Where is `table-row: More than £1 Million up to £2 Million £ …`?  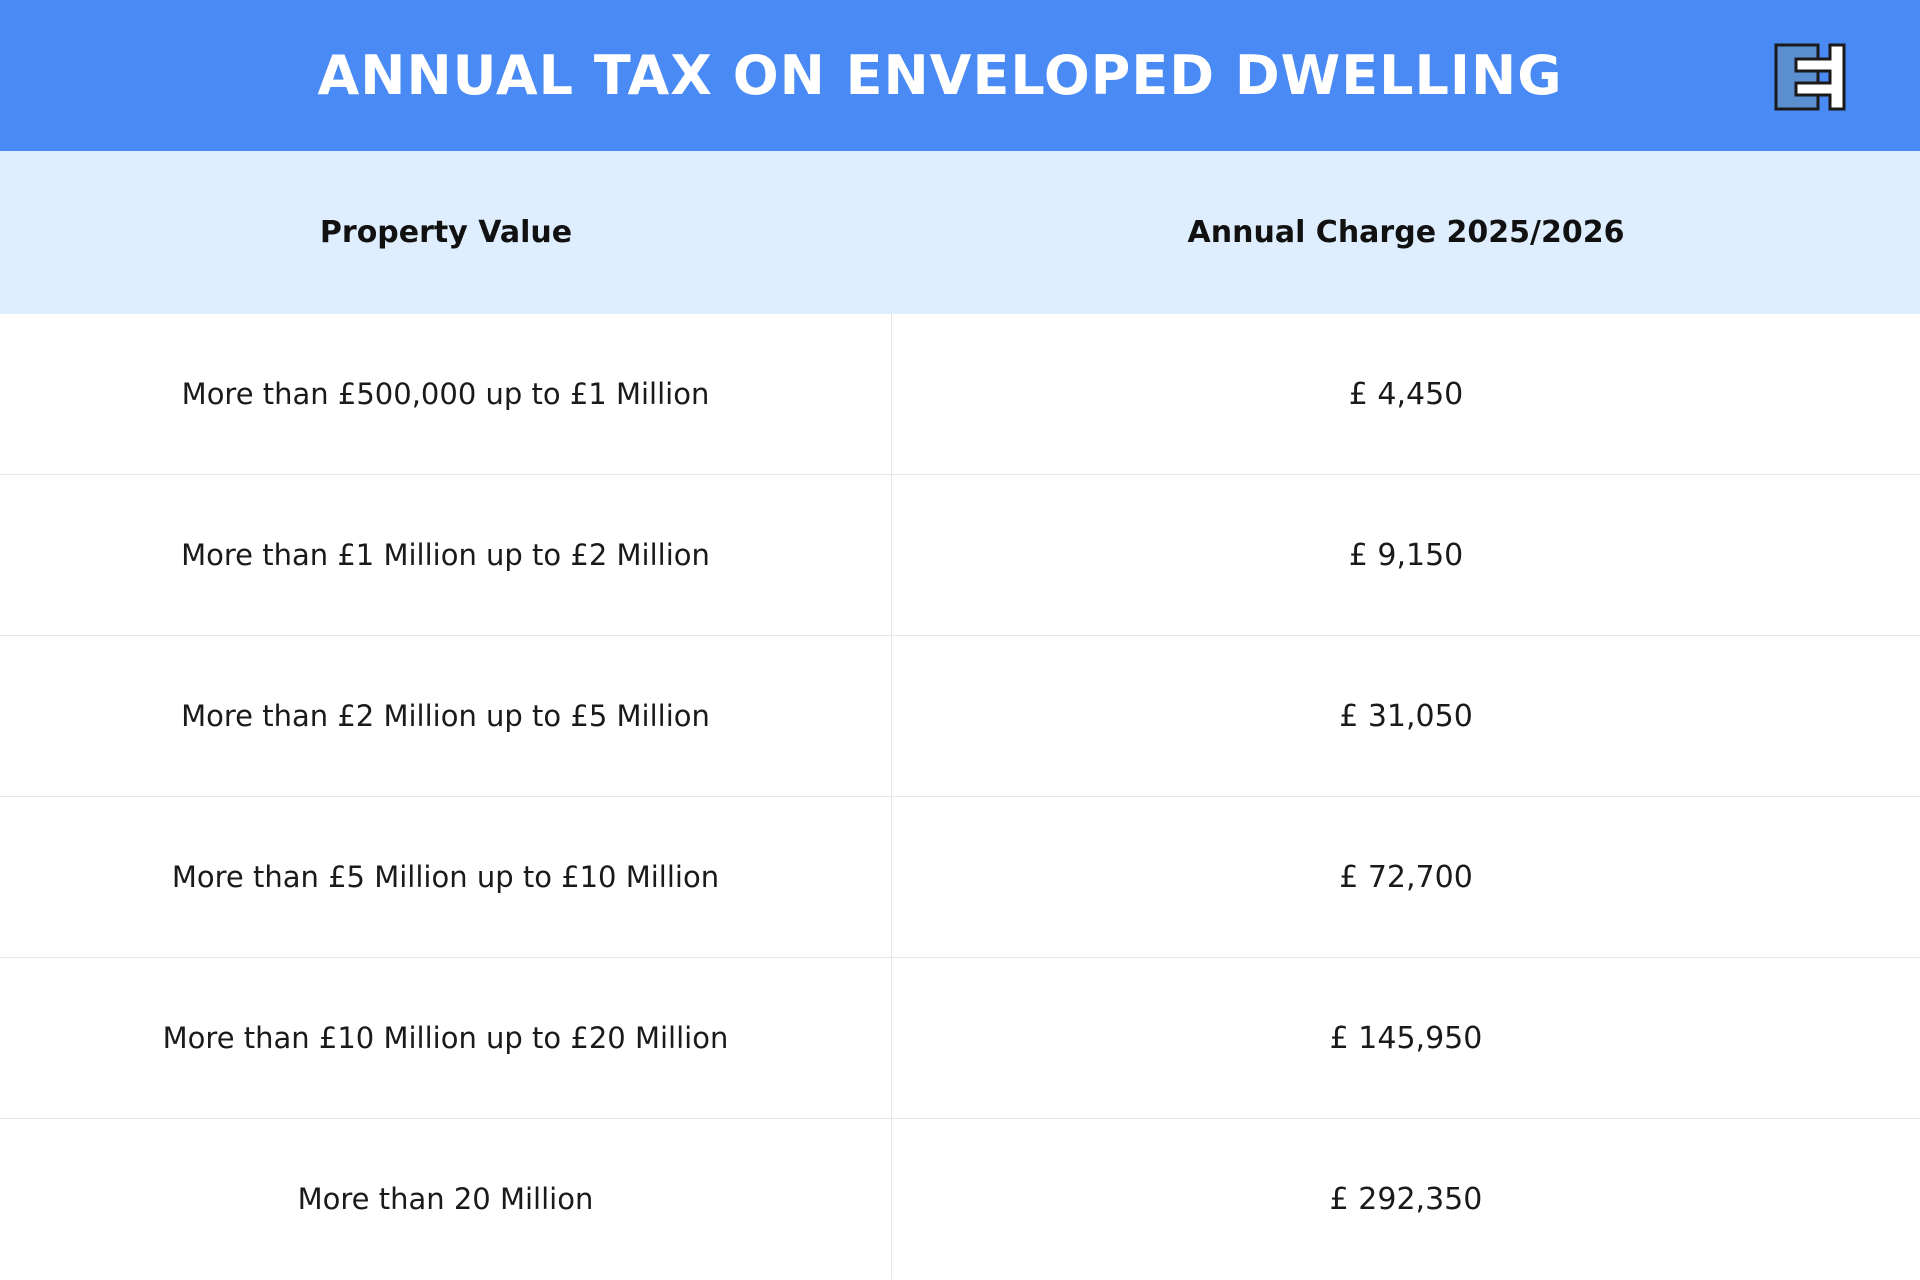 table-row: More than £1 Million up to £2 Million £ … is located at coordinates (960, 555).